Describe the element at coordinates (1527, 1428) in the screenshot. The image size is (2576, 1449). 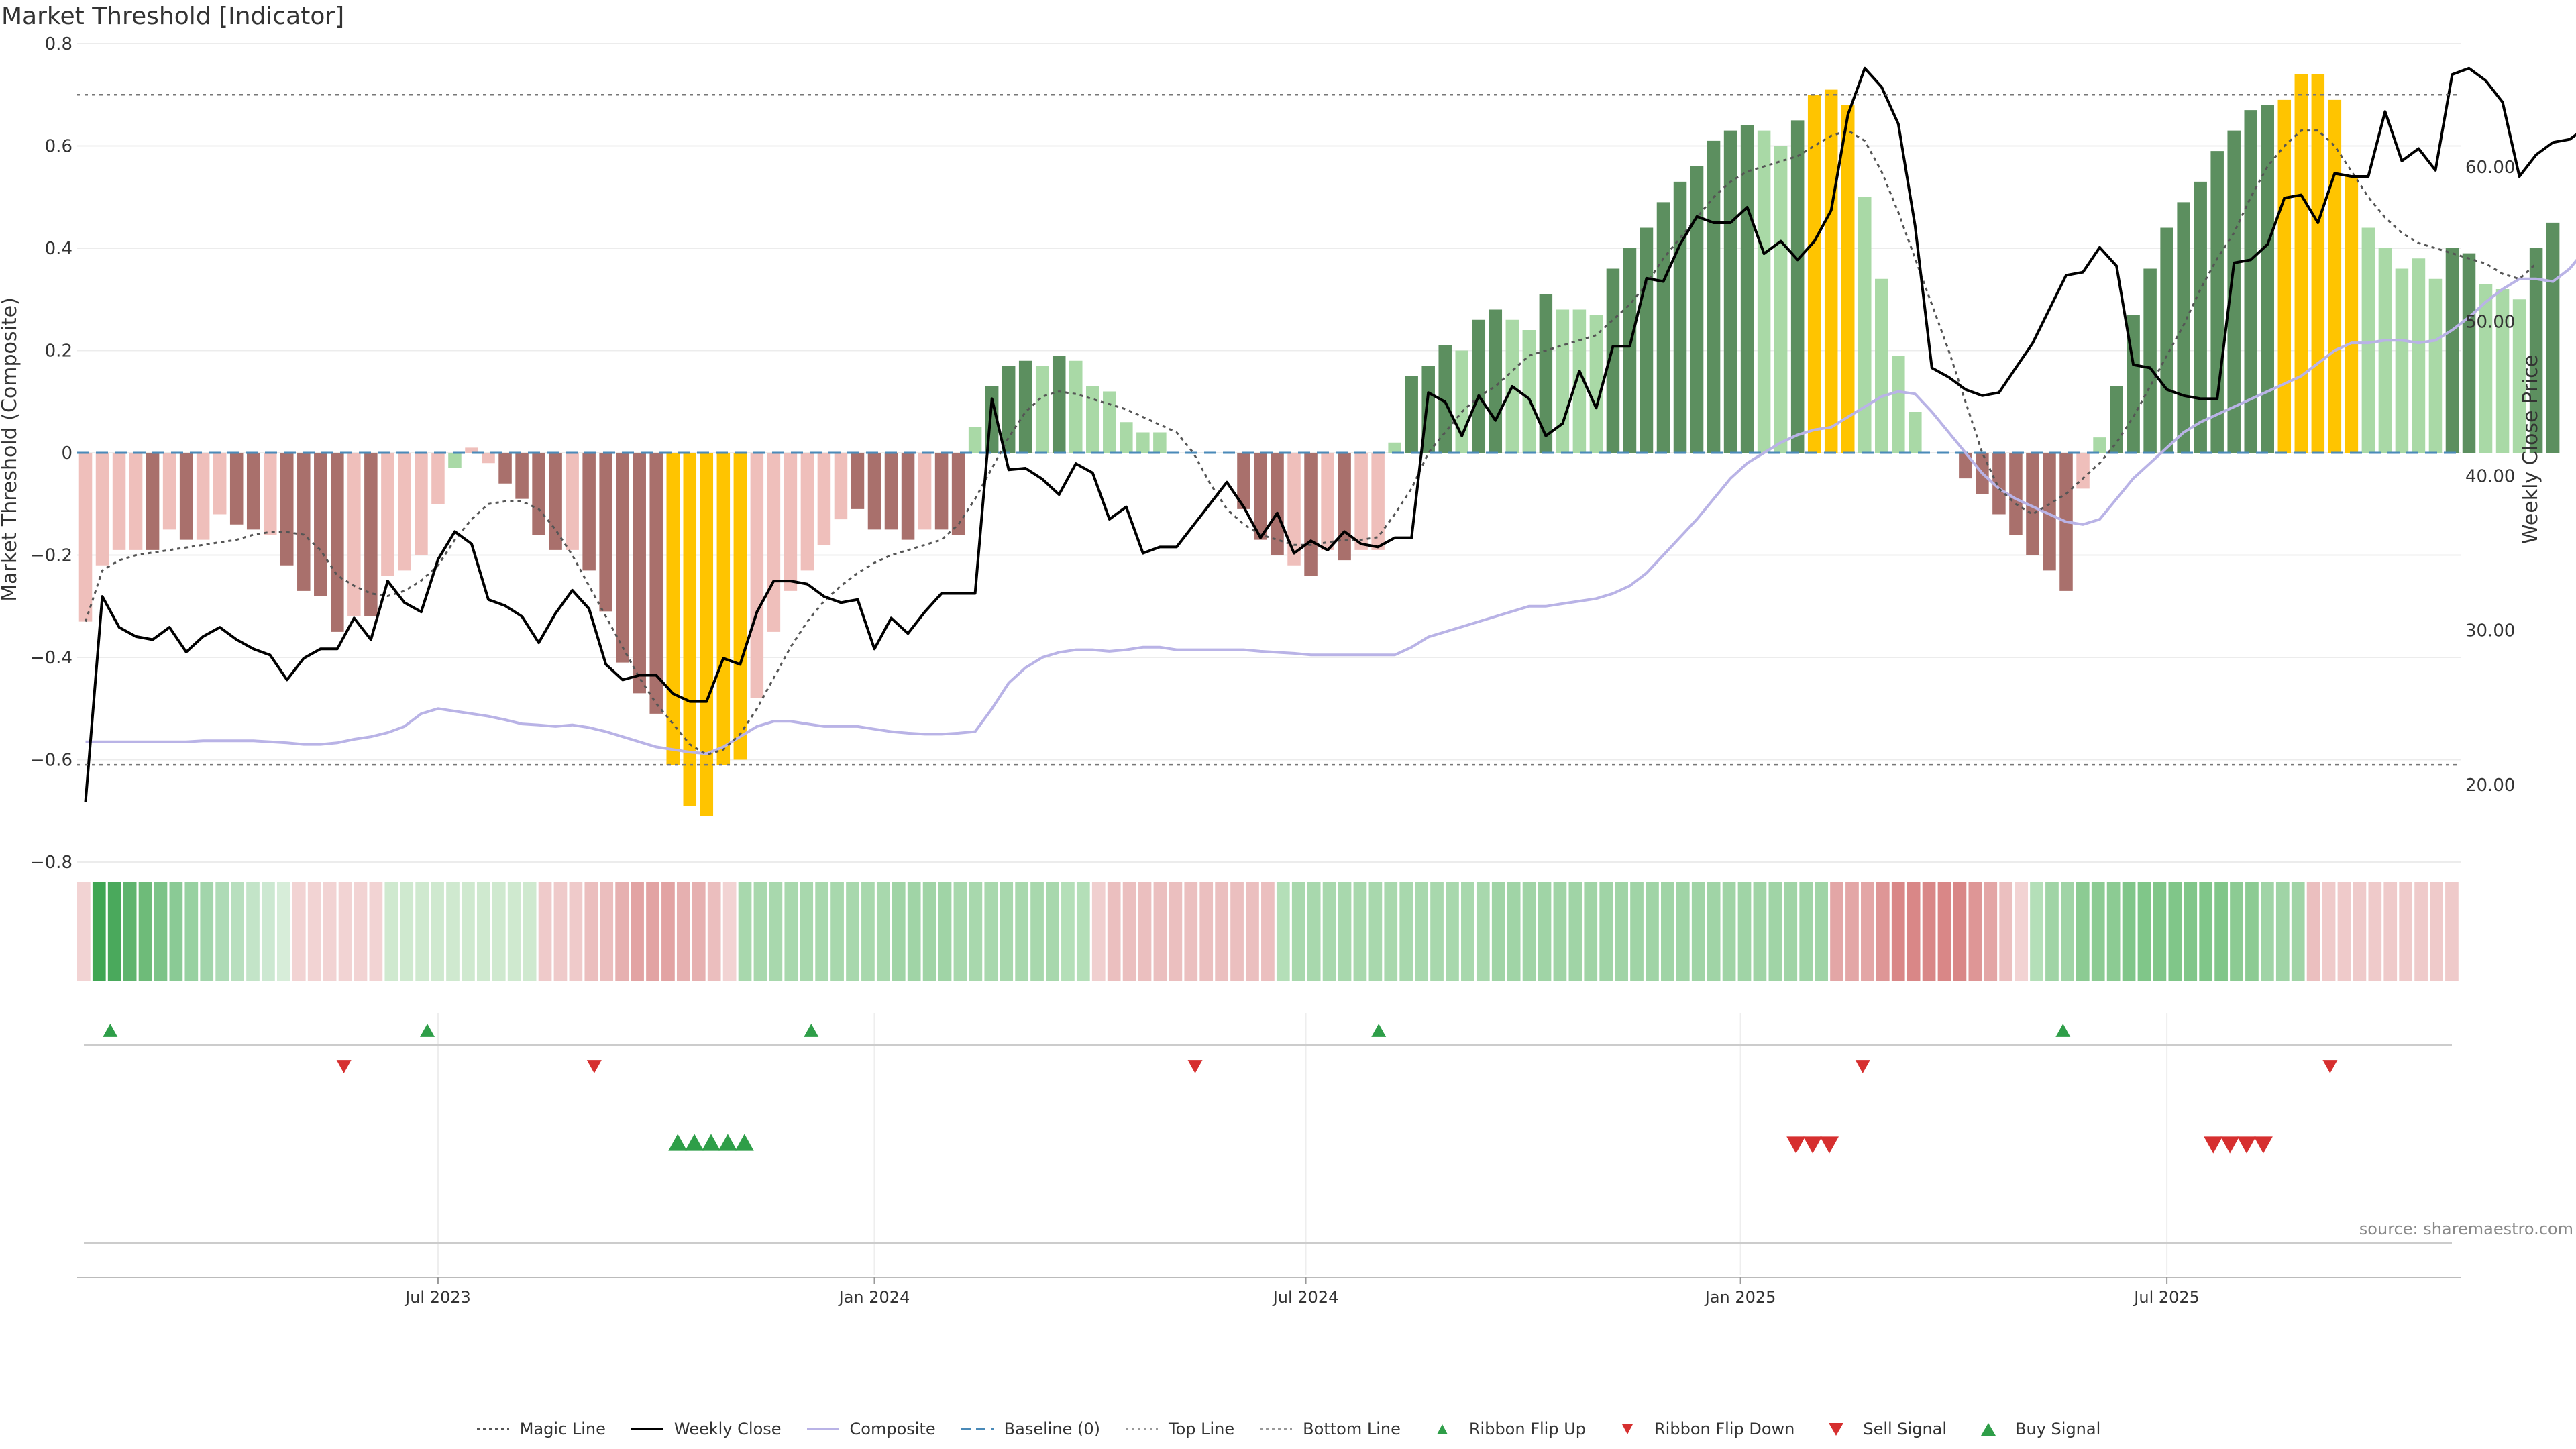
I see `legend-label: Ribbon Flip Up` at that location.